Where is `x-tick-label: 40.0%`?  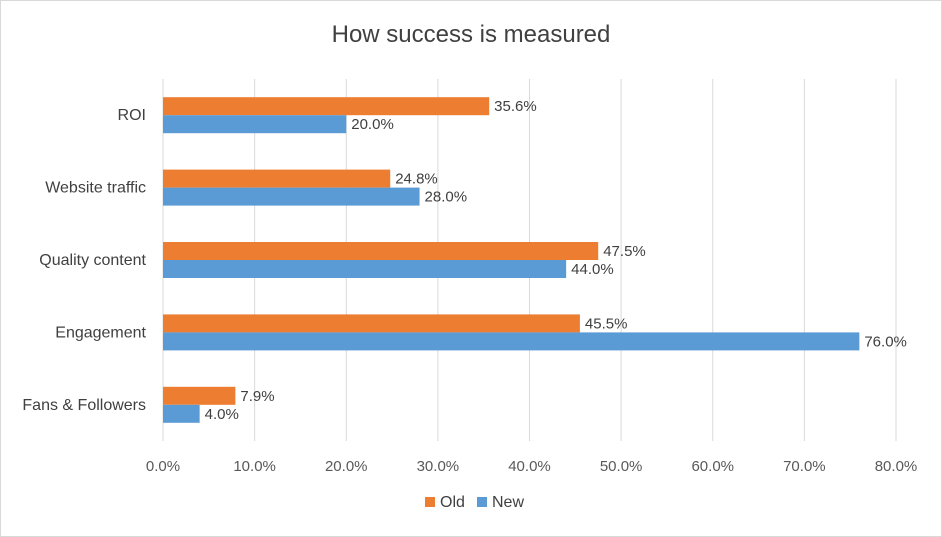 x-tick-label: 40.0% is located at coordinates (529, 466).